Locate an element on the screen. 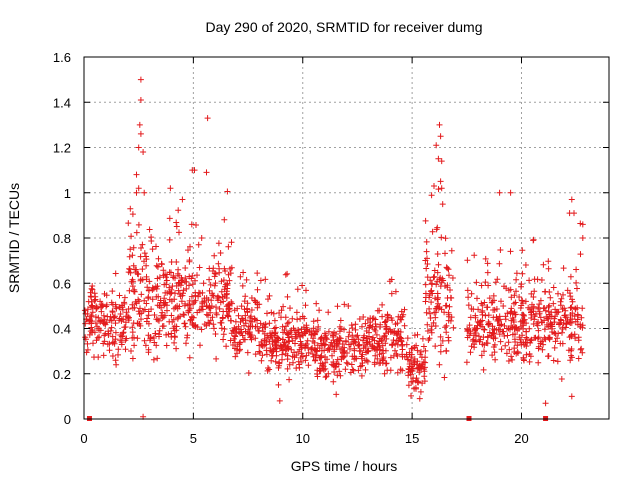 Image resolution: width=640 pixels, height=485 pixels. y-axis-title: SRMTID / TECUs is located at coordinates (14, 238).